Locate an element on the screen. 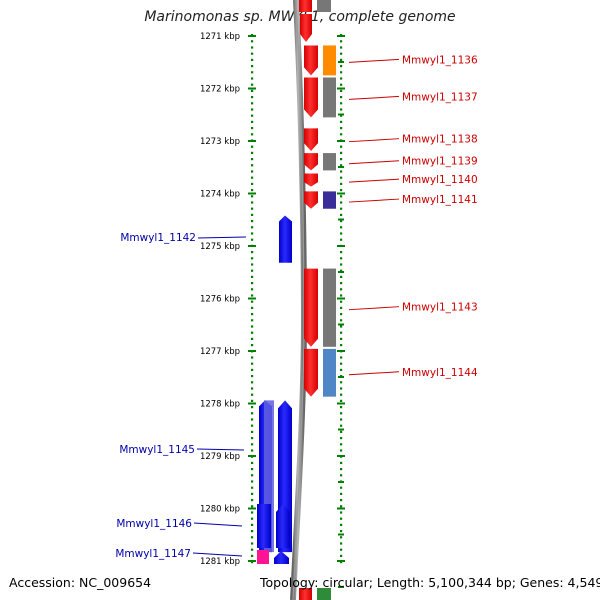 This screenshot has width=600, height=600. gene-label-forward: Mmwyl1_1138 is located at coordinates (440, 140).